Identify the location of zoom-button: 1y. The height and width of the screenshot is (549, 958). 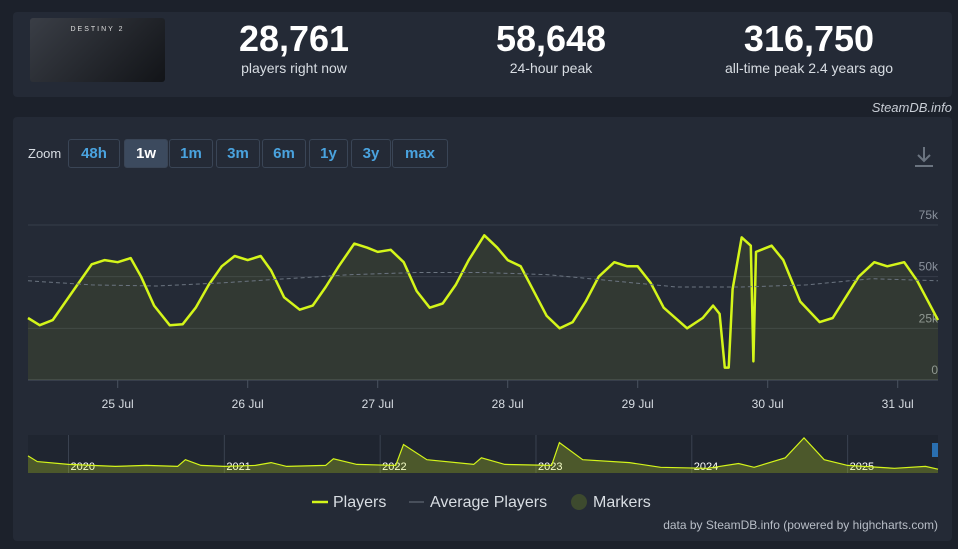
(328, 153).